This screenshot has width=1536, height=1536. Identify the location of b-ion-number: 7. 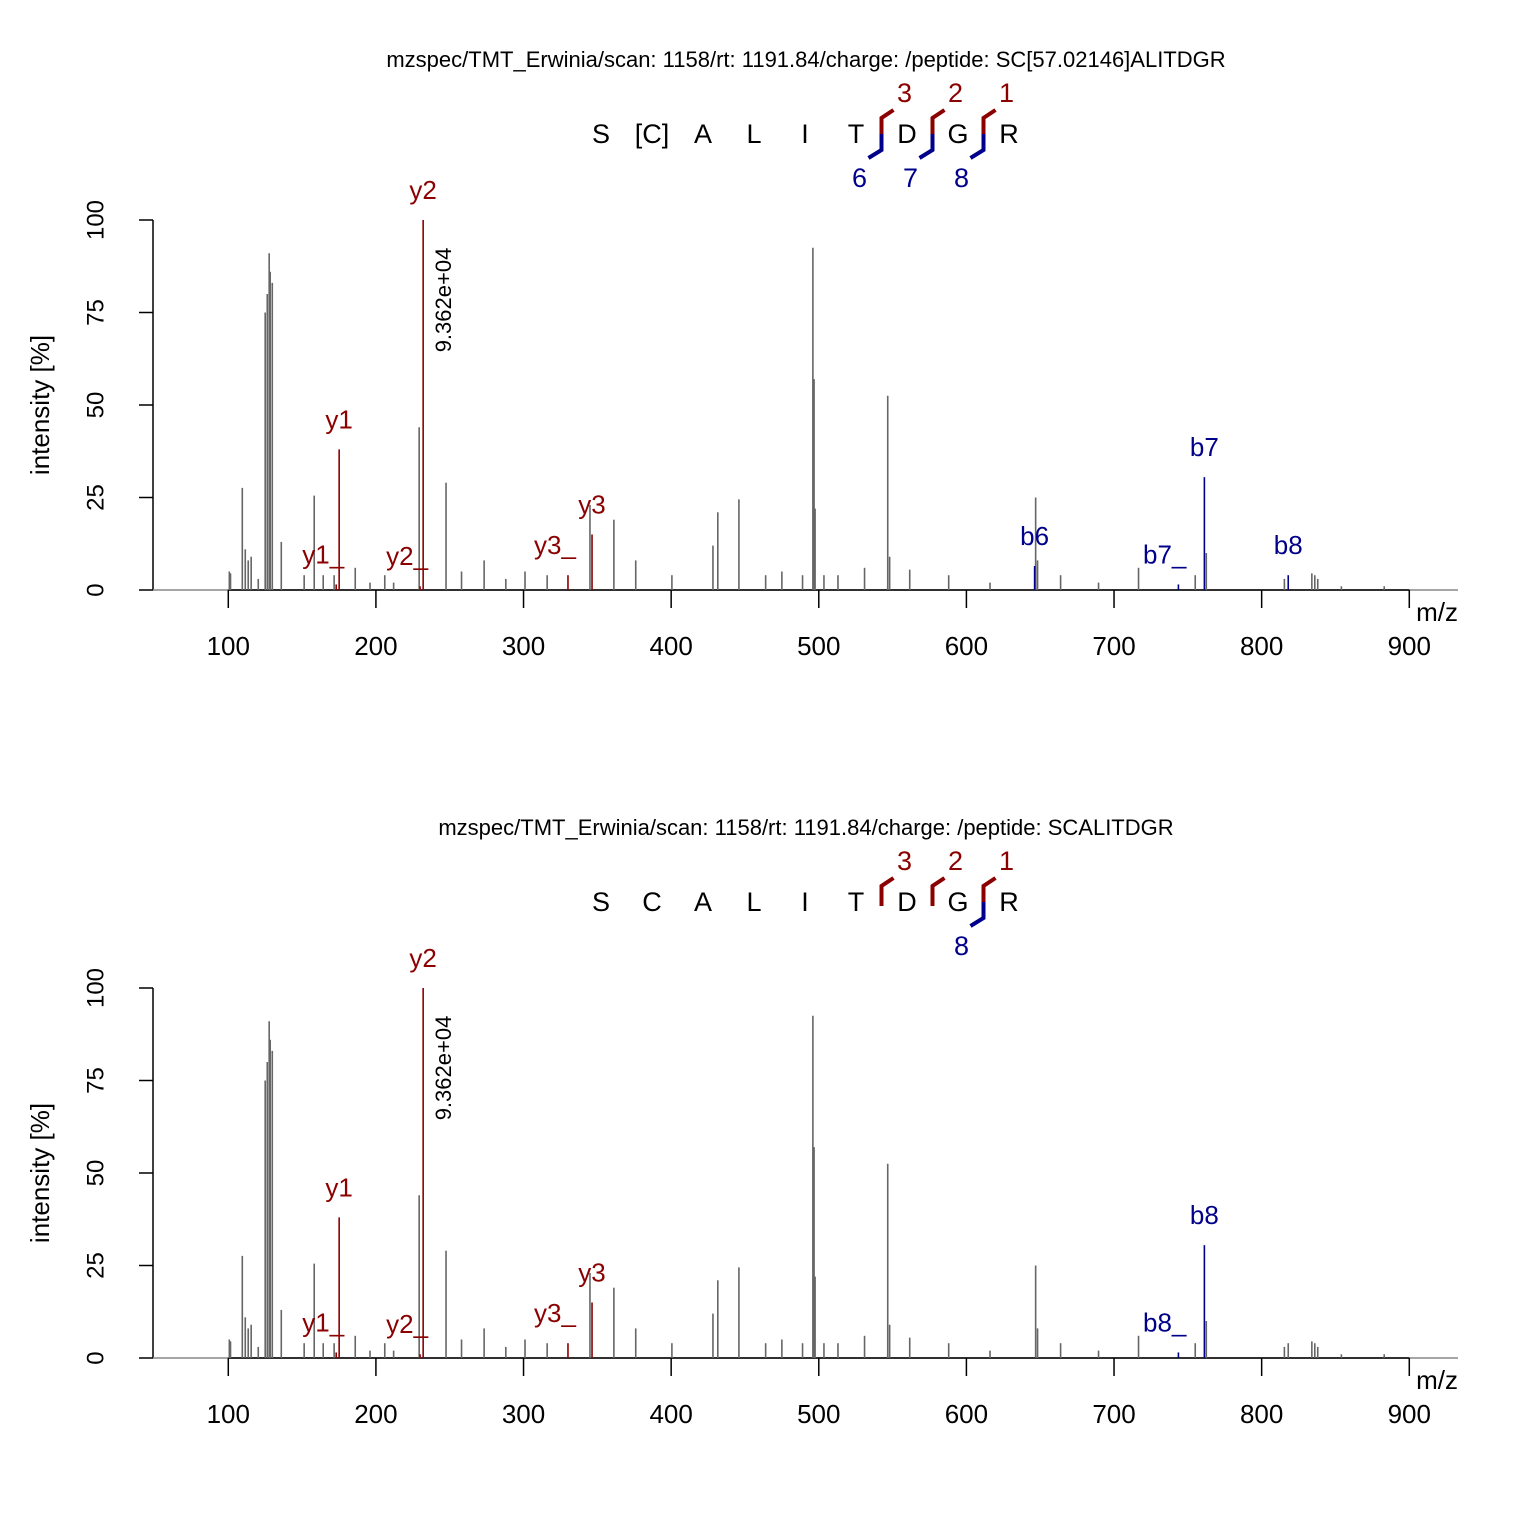
(910, 178).